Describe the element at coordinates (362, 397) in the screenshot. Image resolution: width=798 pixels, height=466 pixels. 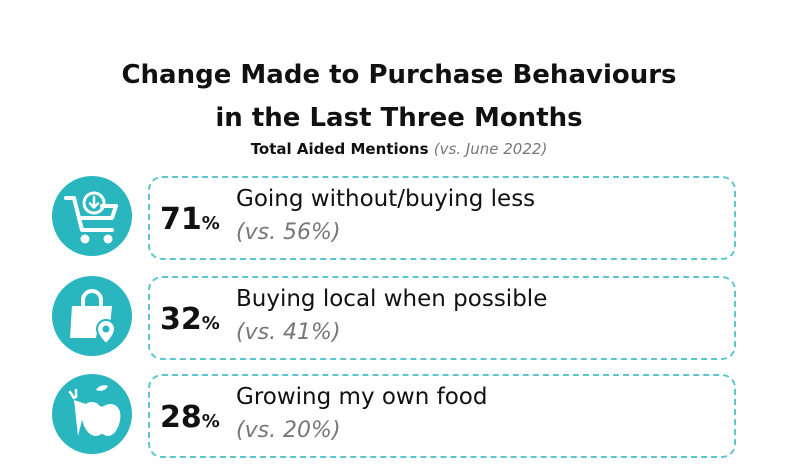
I see `stat-label: Growing my own food` at that location.